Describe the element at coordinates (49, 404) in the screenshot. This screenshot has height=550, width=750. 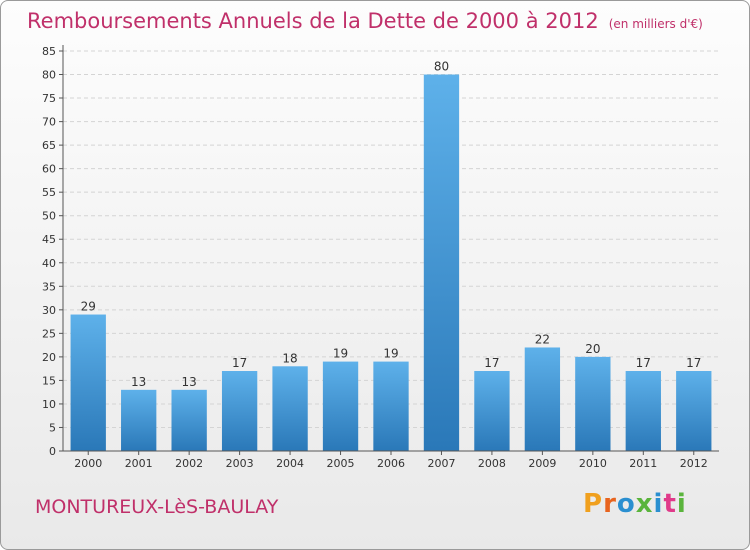
I see `y-tick-label: 10` at that location.